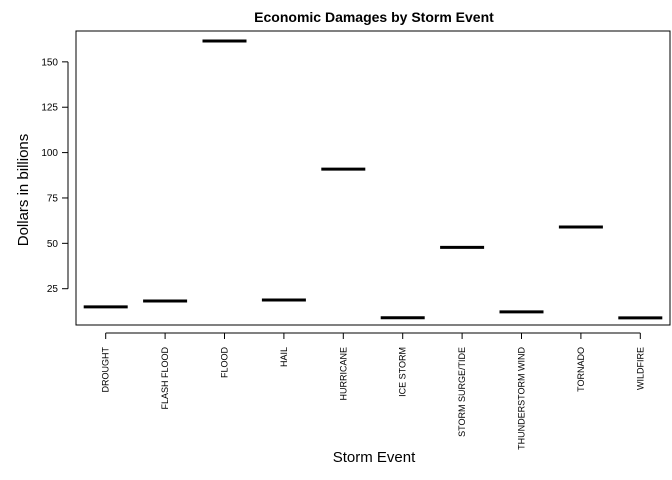 This screenshot has height=480, width=672. Describe the element at coordinates (49, 108) in the screenshot. I see `y-tick-label: 125` at that location.